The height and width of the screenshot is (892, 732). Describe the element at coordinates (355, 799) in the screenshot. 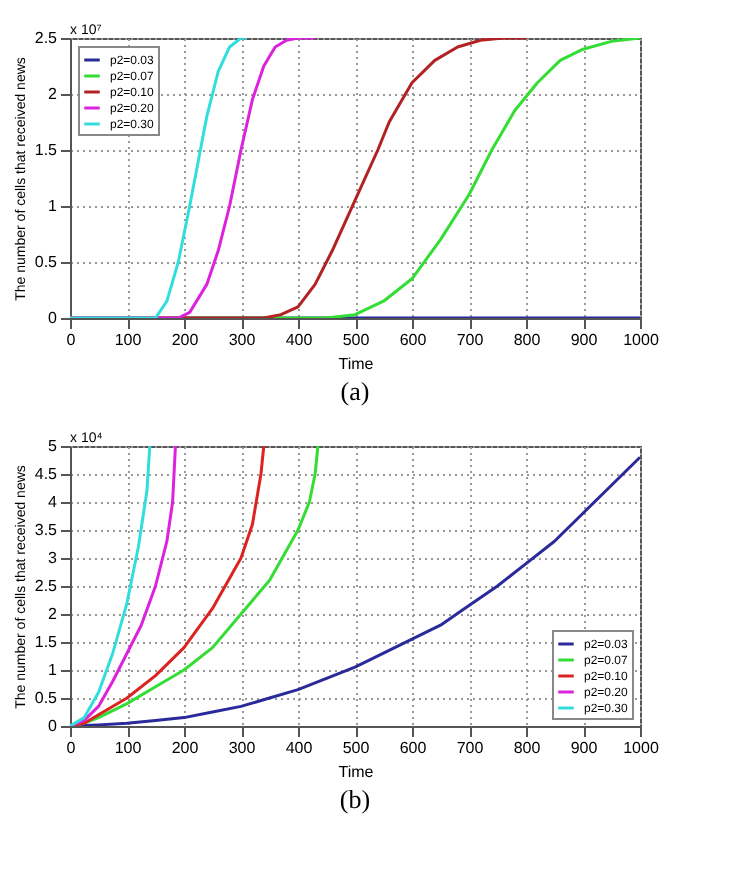

I see `text: (b)` at that location.